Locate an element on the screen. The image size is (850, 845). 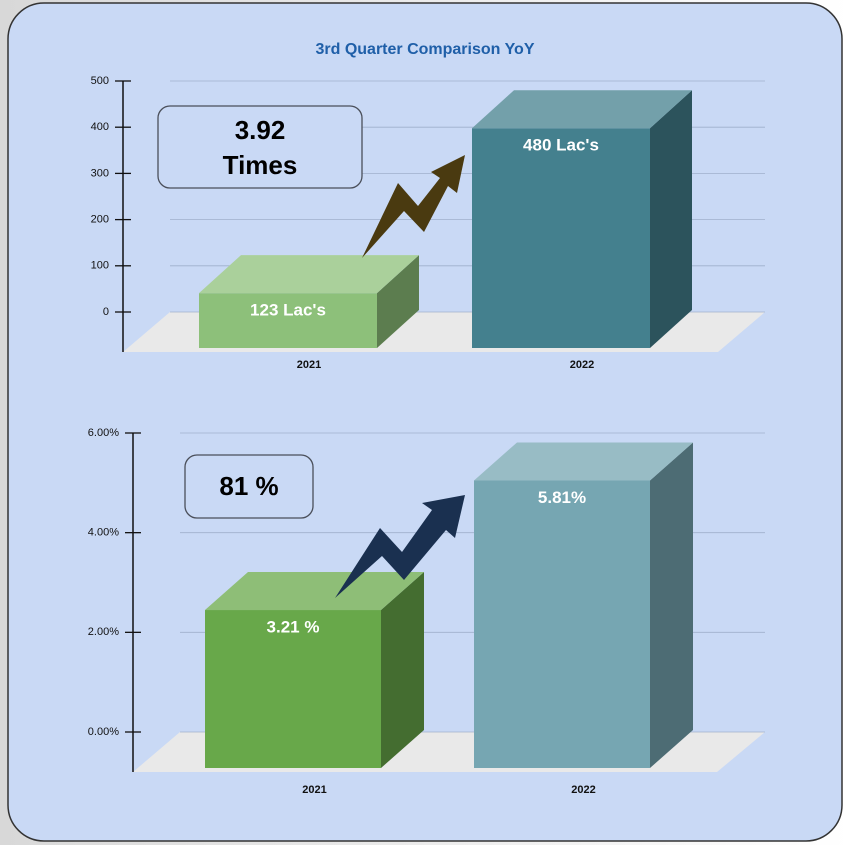
y-tick-label: 4.00% is located at coordinates (103, 533).